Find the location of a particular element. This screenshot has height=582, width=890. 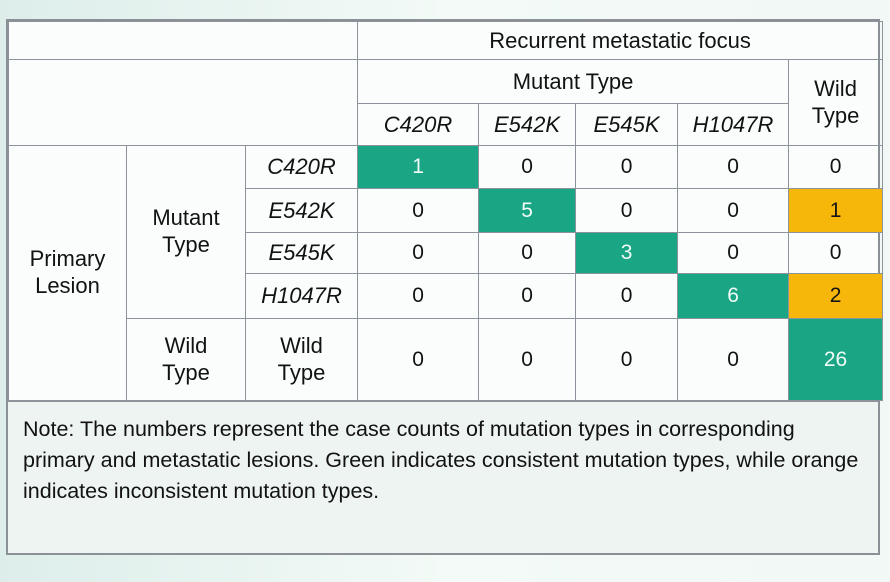

col-header-wild-type: Wild Type is located at coordinates (836, 102).